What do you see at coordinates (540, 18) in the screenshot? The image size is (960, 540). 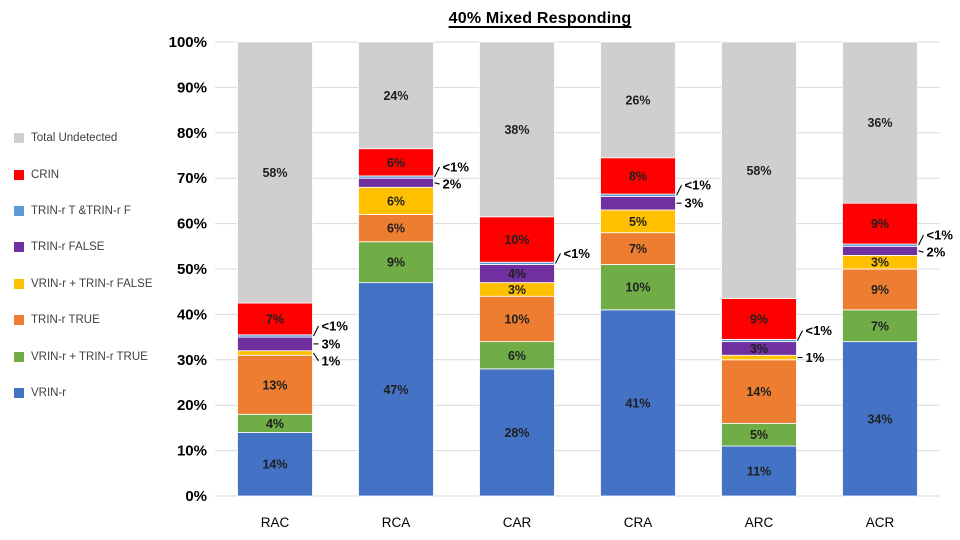 I see `chart-title: 40% Mixed Responding` at bounding box center [540, 18].